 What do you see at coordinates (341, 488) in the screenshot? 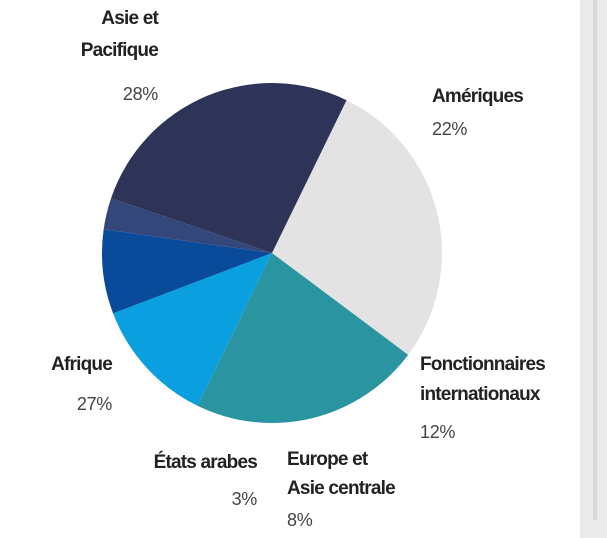
I see `slice-label: Asie centrale` at bounding box center [341, 488].